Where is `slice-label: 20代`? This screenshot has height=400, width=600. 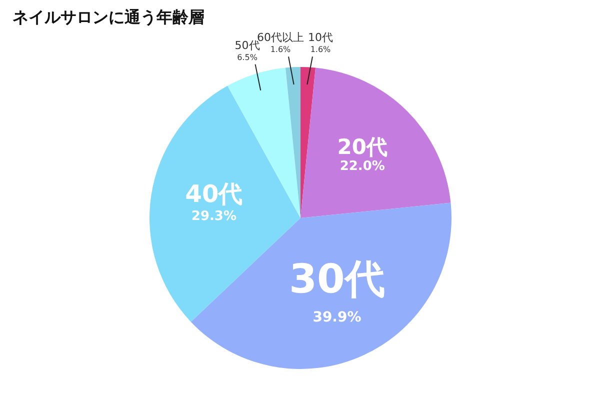
slice-label: 20代 is located at coordinates (362, 146).